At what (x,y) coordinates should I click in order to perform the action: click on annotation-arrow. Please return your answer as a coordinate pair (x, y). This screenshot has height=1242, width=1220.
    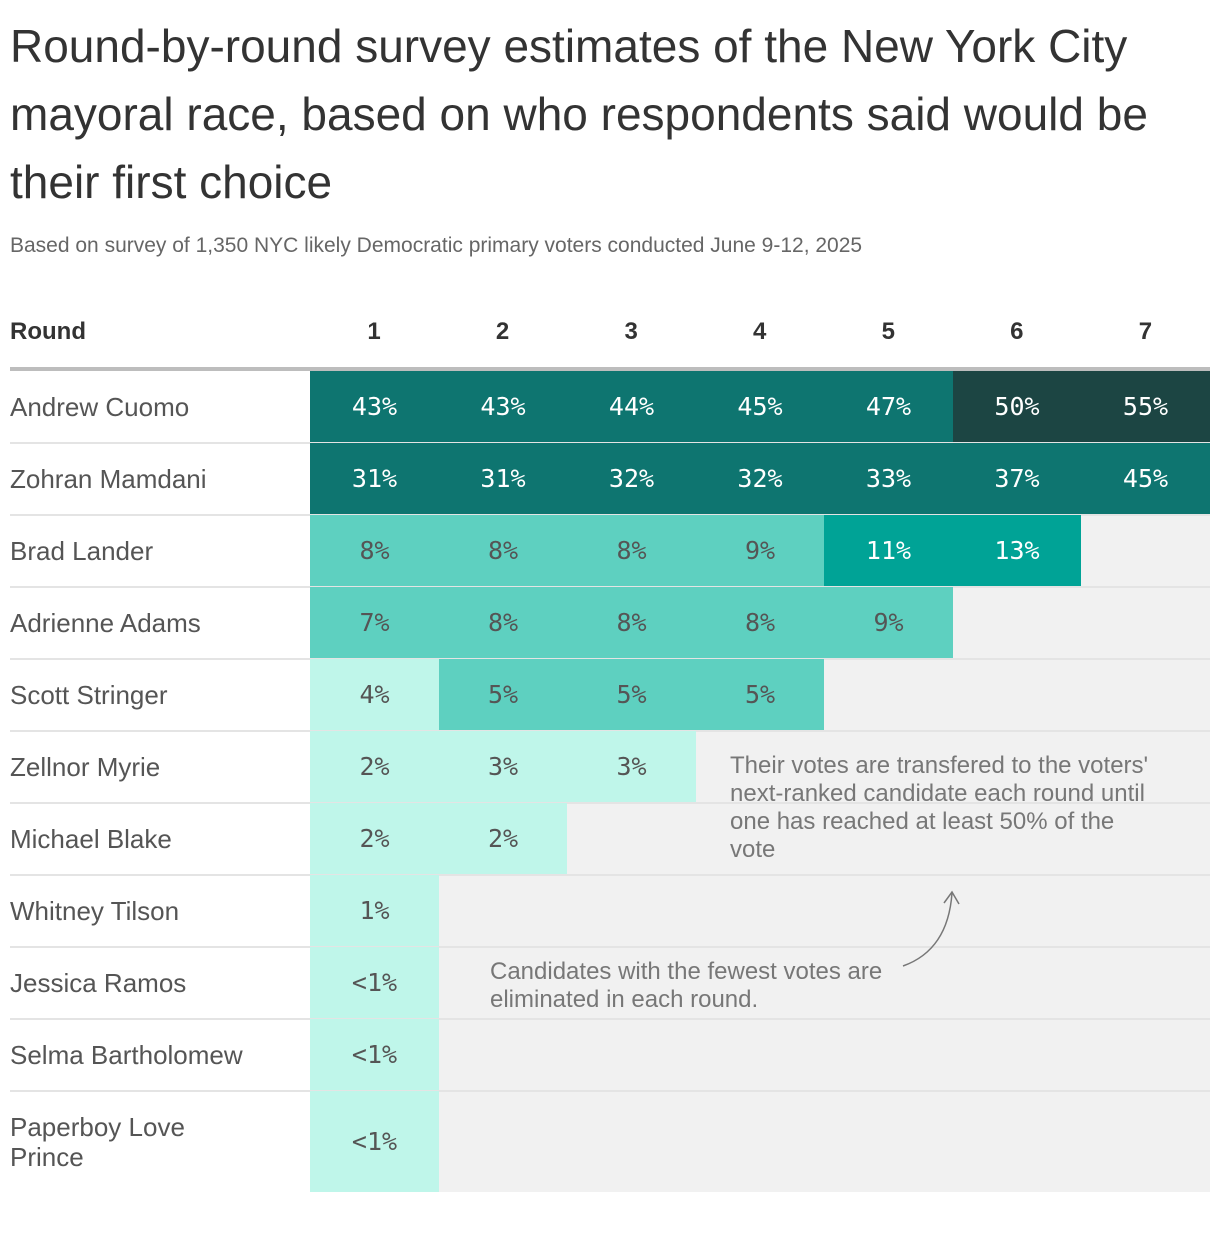
    Looking at the image, I should click on (927, 929).